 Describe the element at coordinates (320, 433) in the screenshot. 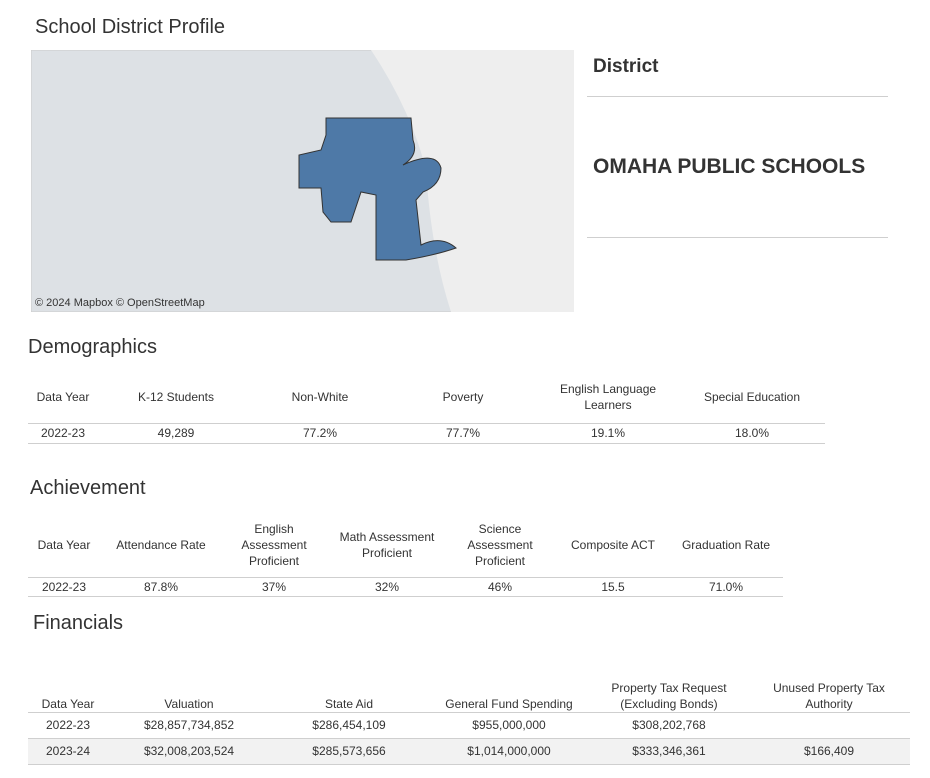

I see `table-cell: 77.2%` at that location.